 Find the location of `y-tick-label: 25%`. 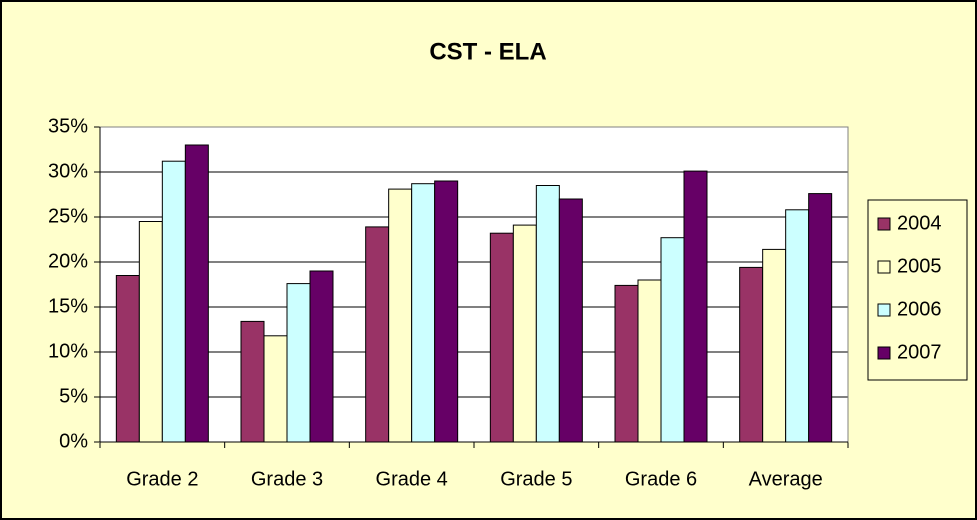

y-tick-label: 25% is located at coordinates (68, 216).